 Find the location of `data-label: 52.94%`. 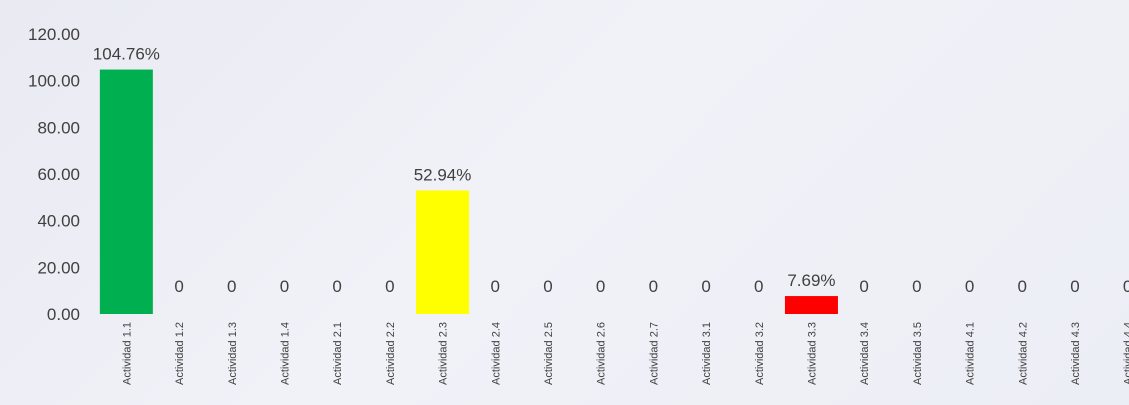

data-label: 52.94% is located at coordinates (443, 174).